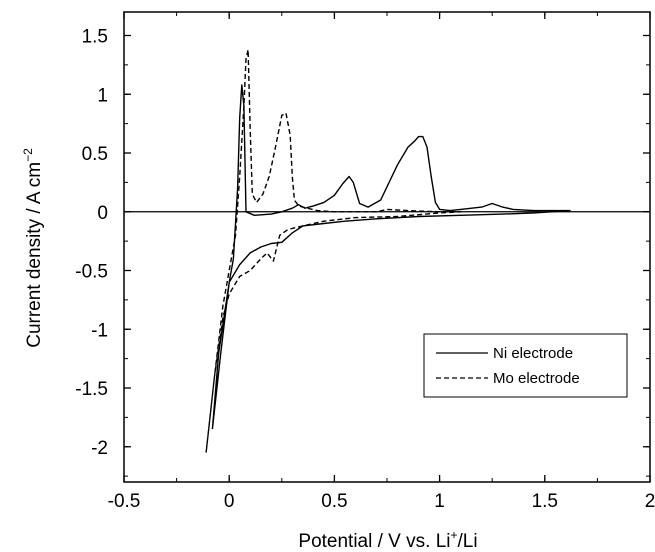 Image resolution: width=655 pixels, height=552 pixels. Describe the element at coordinates (28, 155) in the screenshot. I see `y-axis-title-sup: −2` at that location.